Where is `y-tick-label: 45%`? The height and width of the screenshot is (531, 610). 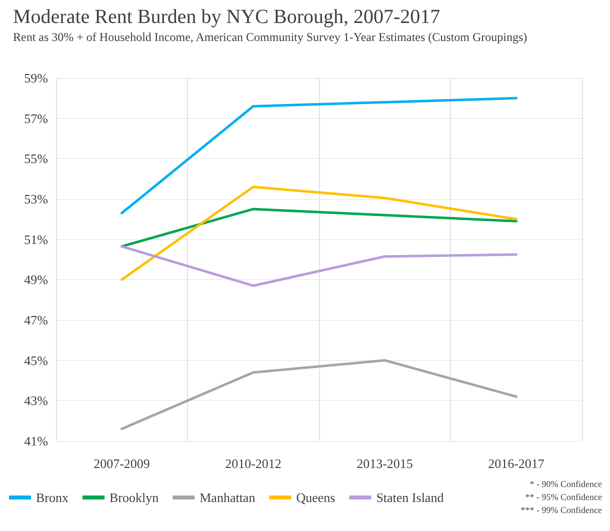
y-tick-label: 45% is located at coordinates (36, 360).